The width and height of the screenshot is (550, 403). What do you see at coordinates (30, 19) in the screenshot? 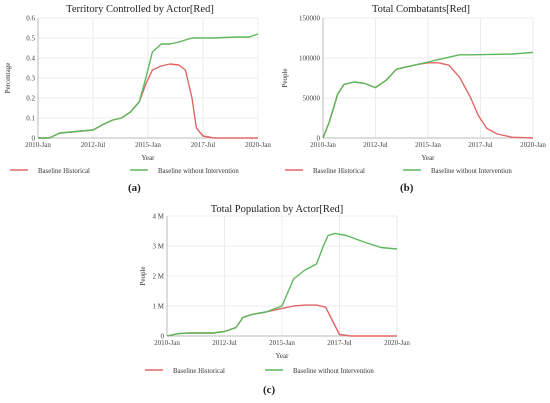
I see `y-tick-label: 0.6` at bounding box center [30, 19].